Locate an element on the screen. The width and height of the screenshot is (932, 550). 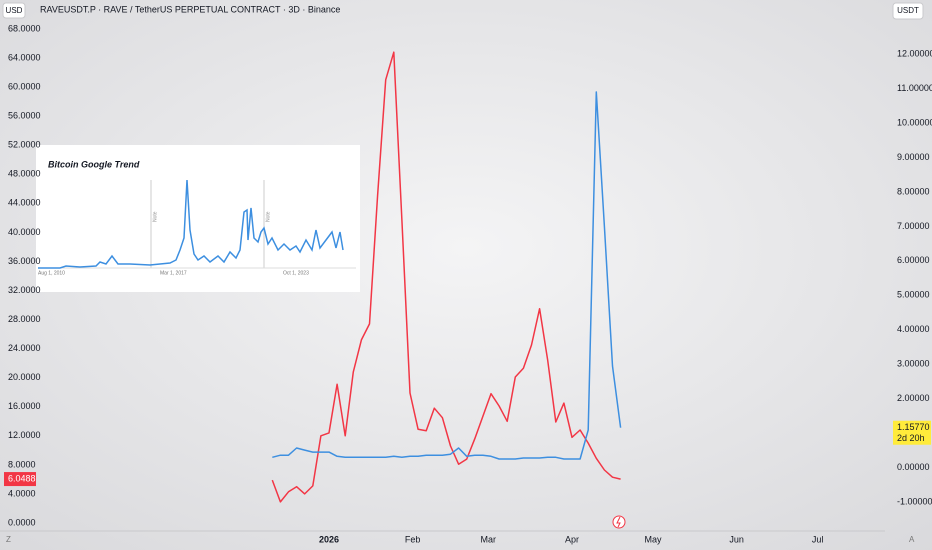
x-tick-label: 2026 is located at coordinates (329, 539).